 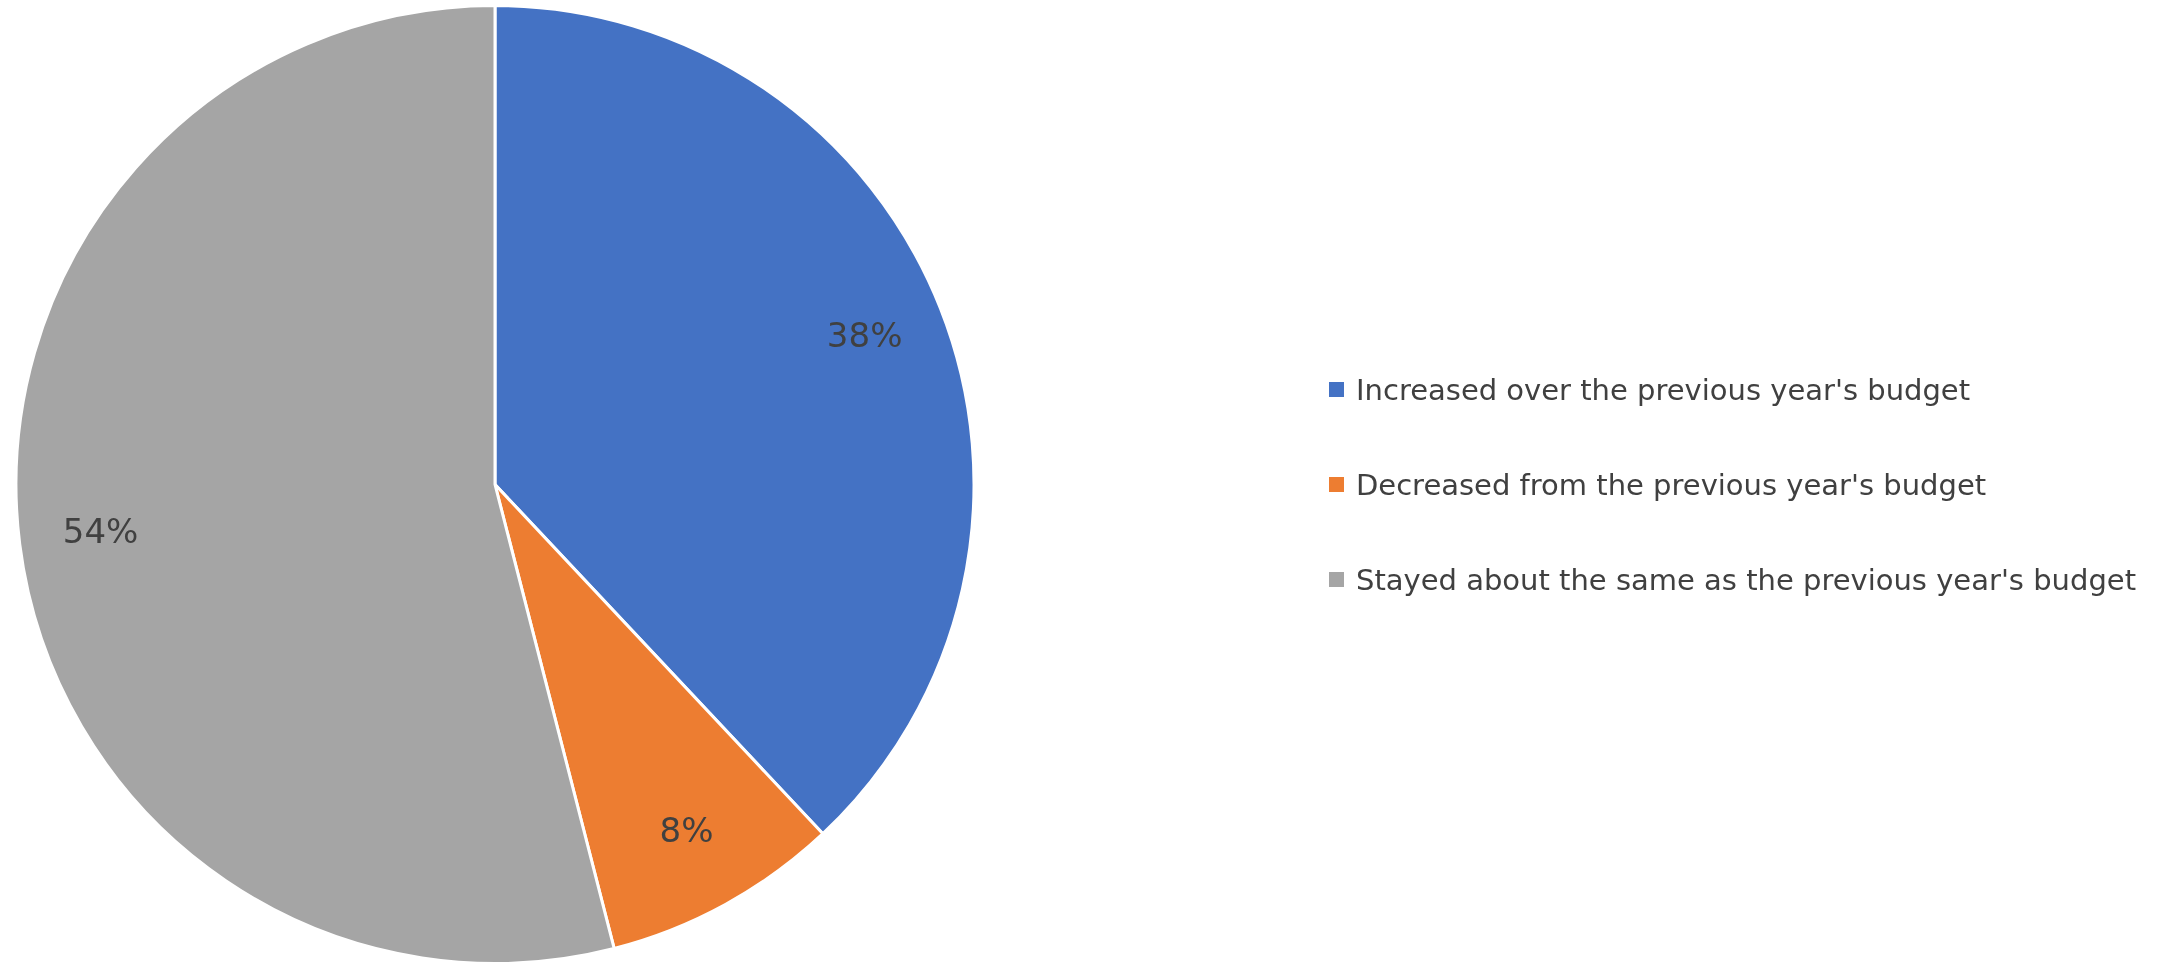 What do you see at coordinates (1746, 579) in the screenshot?
I see `legend-label: Stayed about the same as the previous year's budget` at bounding box center [1746, 579].